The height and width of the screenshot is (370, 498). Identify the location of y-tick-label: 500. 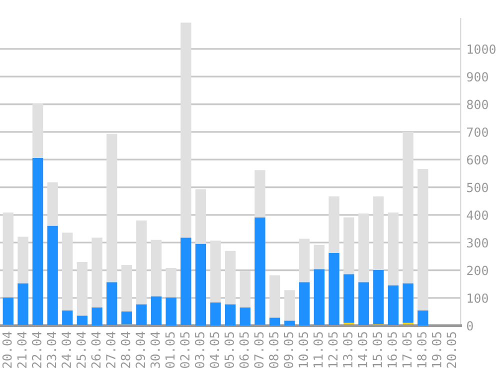
(477, 187).